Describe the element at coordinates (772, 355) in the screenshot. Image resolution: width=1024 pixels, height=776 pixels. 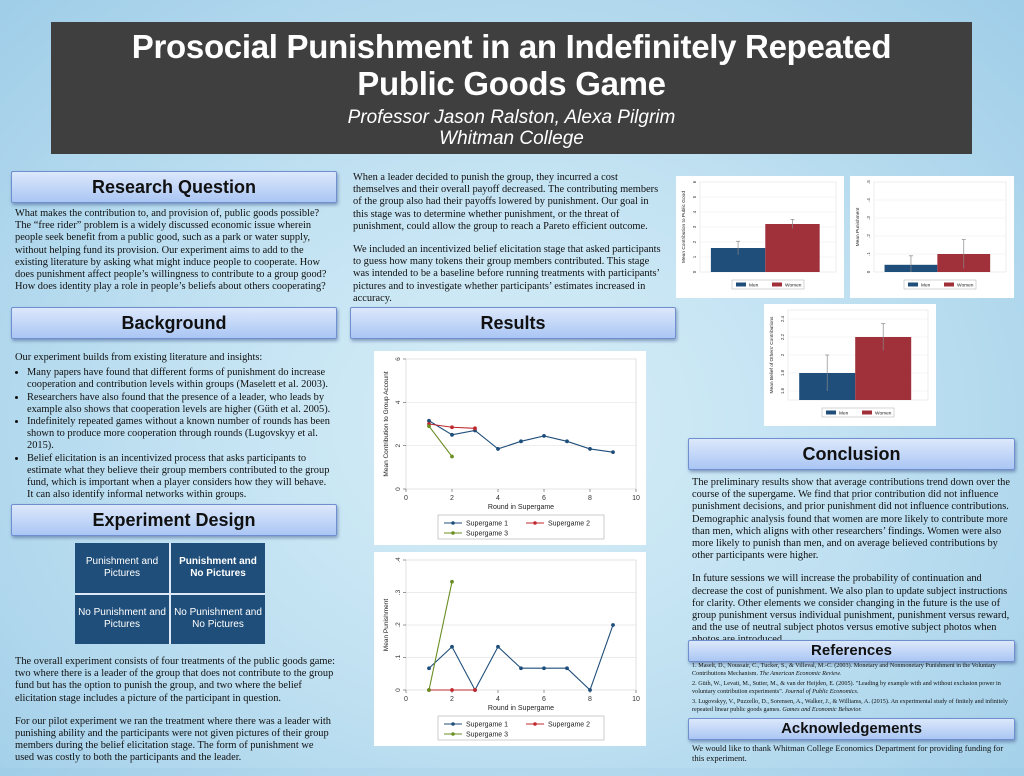
I see `y-axis-label: Mean Belief of Others' Contributions` at that location.